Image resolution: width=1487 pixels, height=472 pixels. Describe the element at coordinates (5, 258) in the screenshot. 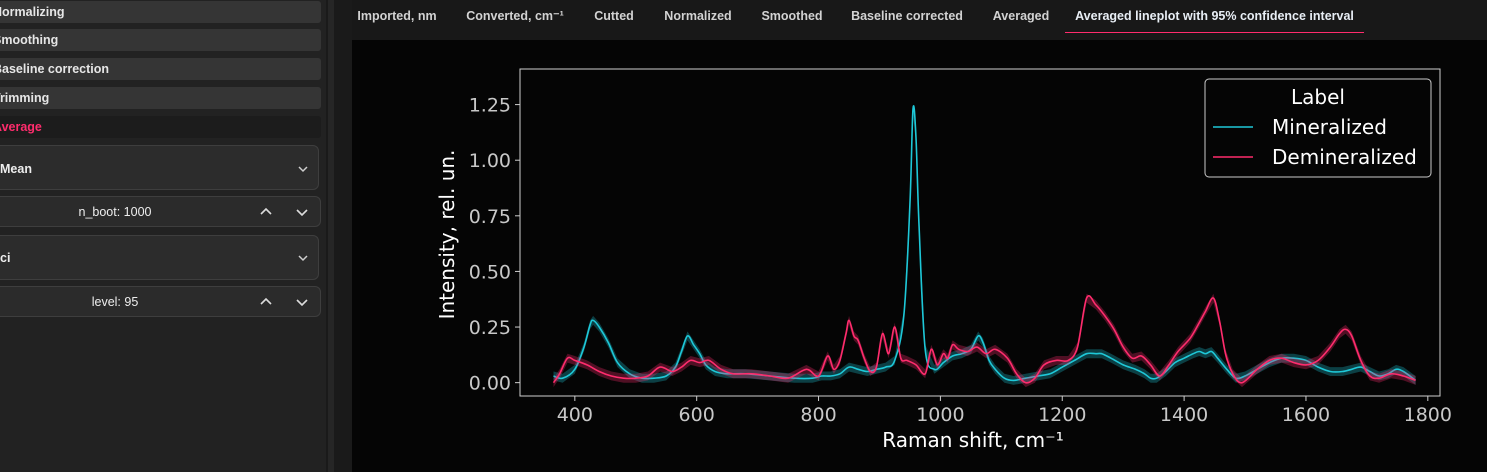

I see `errorbar-value: ci` at that location.